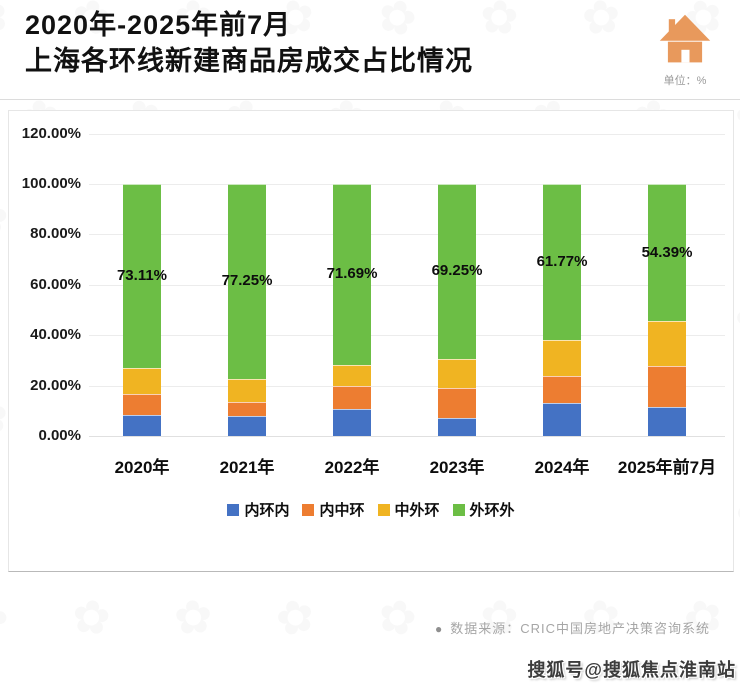 The width and height of the screenshot is (740, 690). I want to click on x-axis-label: 2020年, so click(142, 467).